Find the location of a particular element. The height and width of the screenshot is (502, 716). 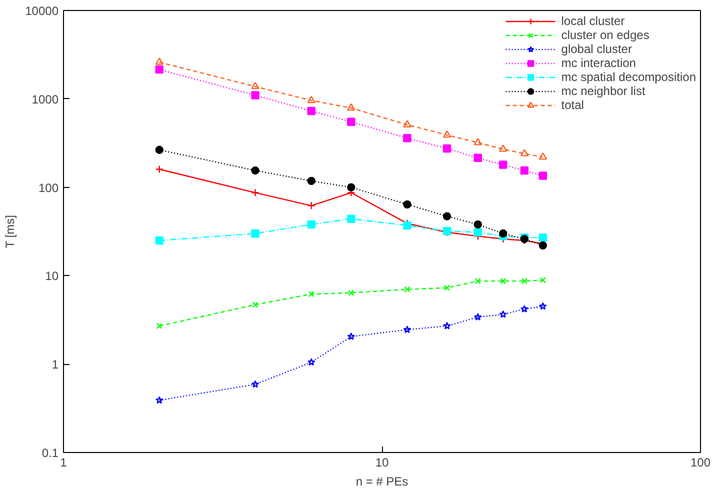

x-tick-label: 10 is located at coordinates (382, 463).